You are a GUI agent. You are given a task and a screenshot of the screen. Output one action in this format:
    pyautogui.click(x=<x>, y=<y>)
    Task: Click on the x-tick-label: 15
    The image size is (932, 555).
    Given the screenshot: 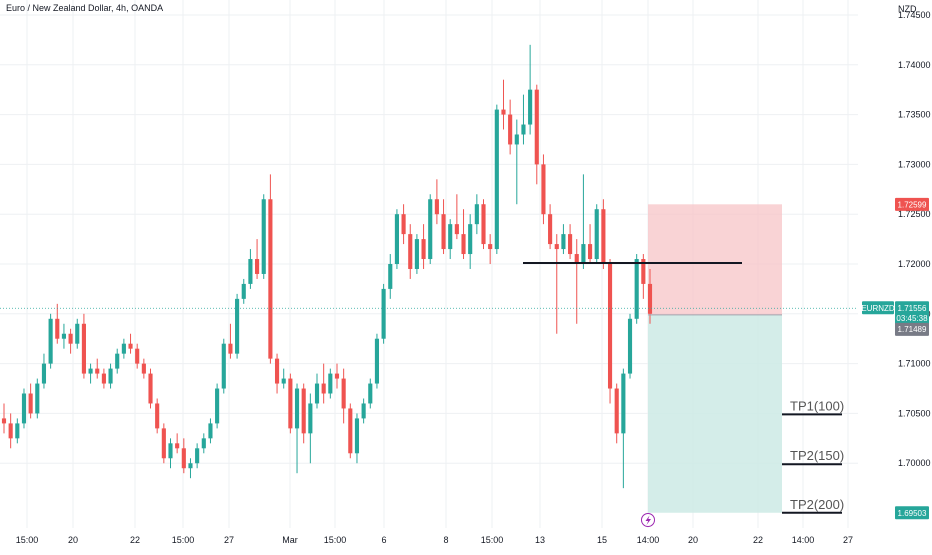 What is the action you would take?
    pyautogui.click(x=602, y=540)
    